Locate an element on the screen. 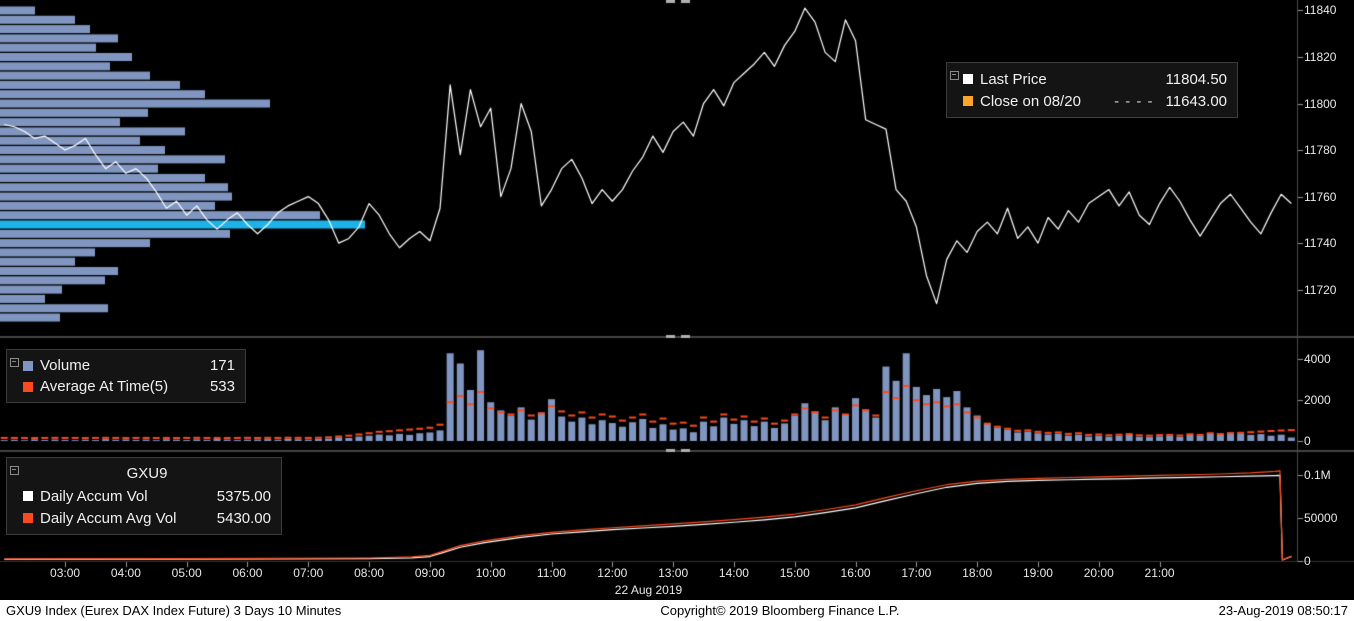 The image size is (1354, 621). last-price-swatch is located at coordinates (968, 79).